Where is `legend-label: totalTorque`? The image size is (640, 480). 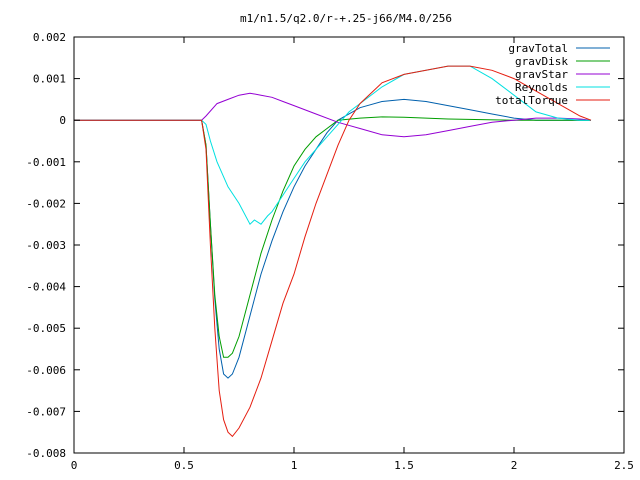
legend-label: totalTorque is located at coordinates (531, 100).